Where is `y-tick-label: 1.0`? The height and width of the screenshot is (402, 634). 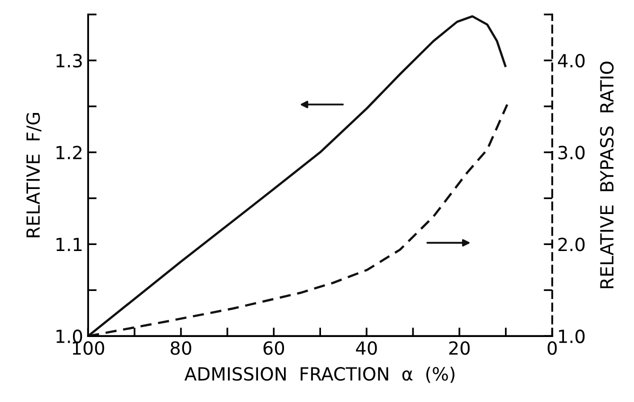
y-tick-label: 1.0 is located at coordinates (69, 337).